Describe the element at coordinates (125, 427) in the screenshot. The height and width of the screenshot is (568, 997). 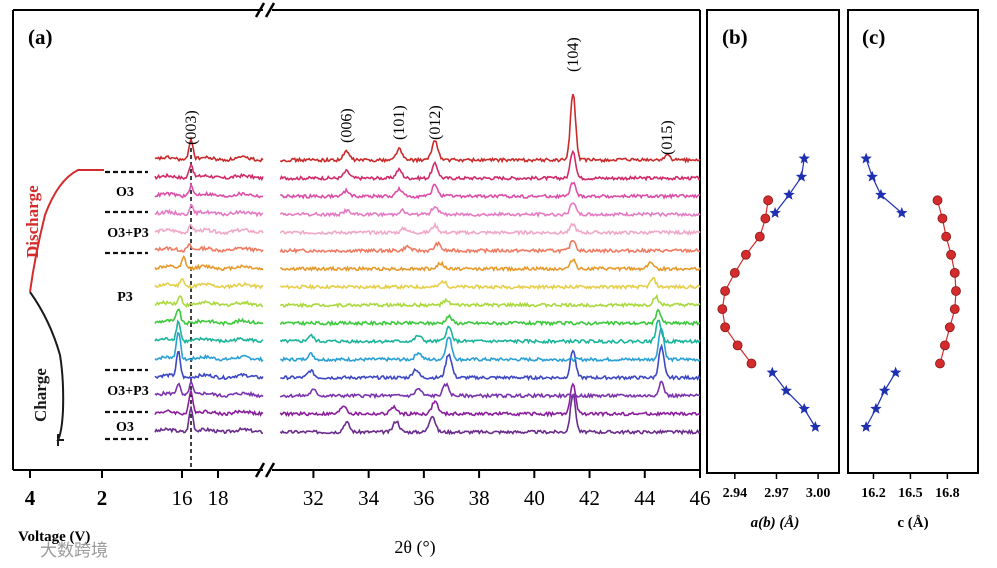
I see `phase-label-o3-bottom: O3` at that location.